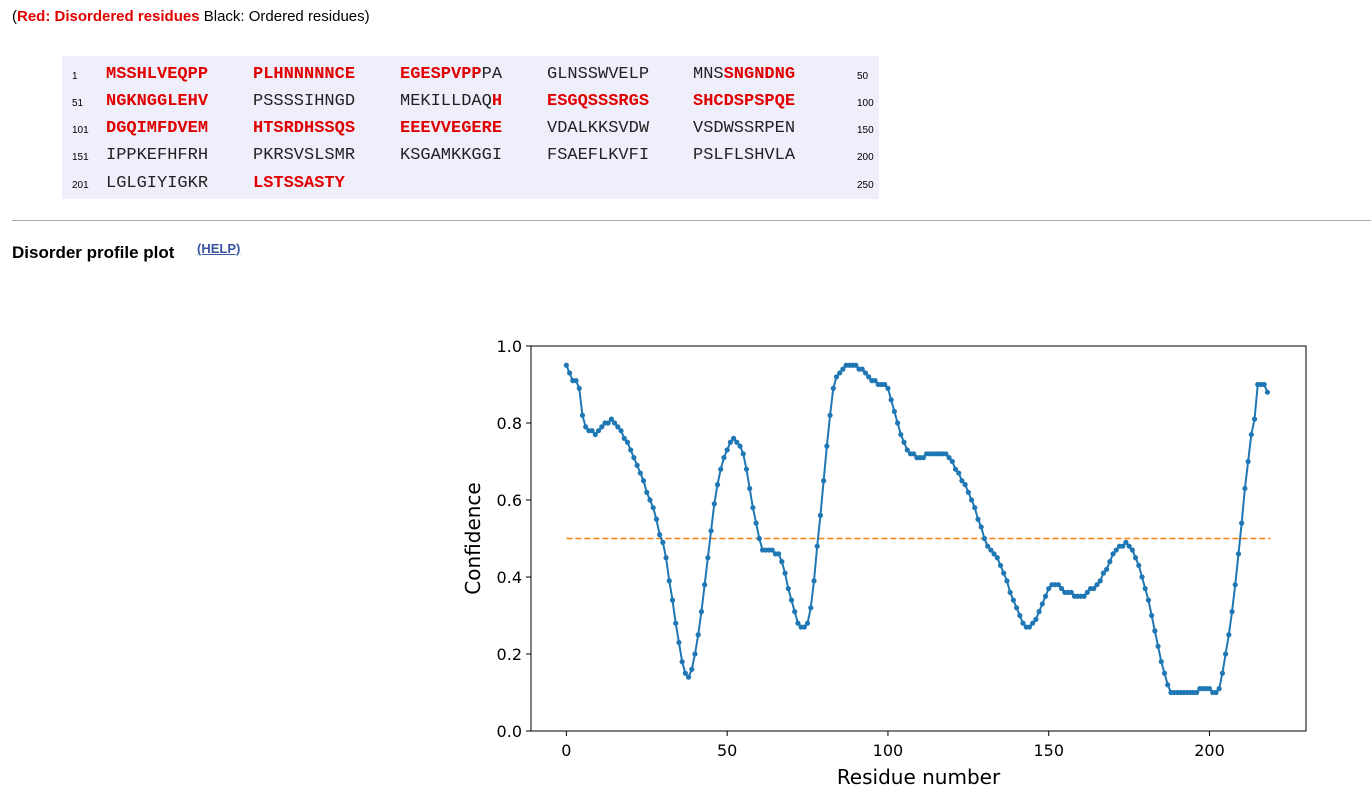  I want to click on sequence-chunk: MNSSNGNDNG, so click(744, 74).